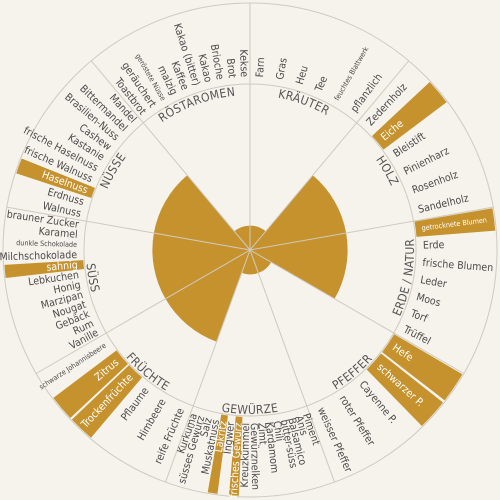 This screenshot has width=500, height=500. I want to click on spoke-suss, so click(143, 311).